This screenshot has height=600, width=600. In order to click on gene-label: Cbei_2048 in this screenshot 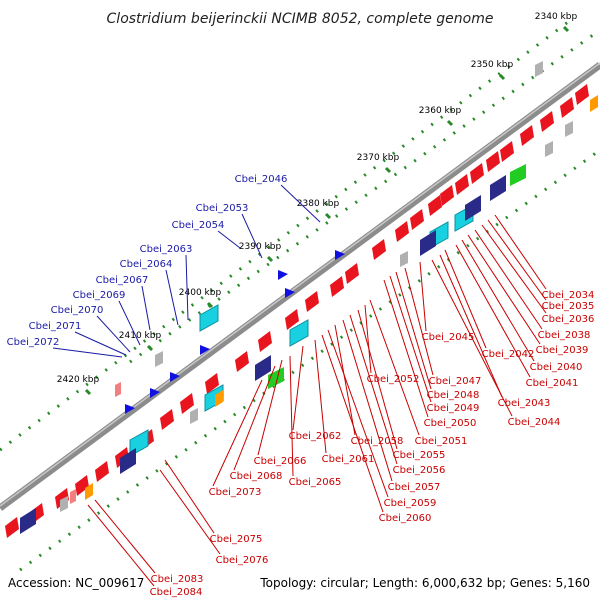, I will do `click(453, 395)`.